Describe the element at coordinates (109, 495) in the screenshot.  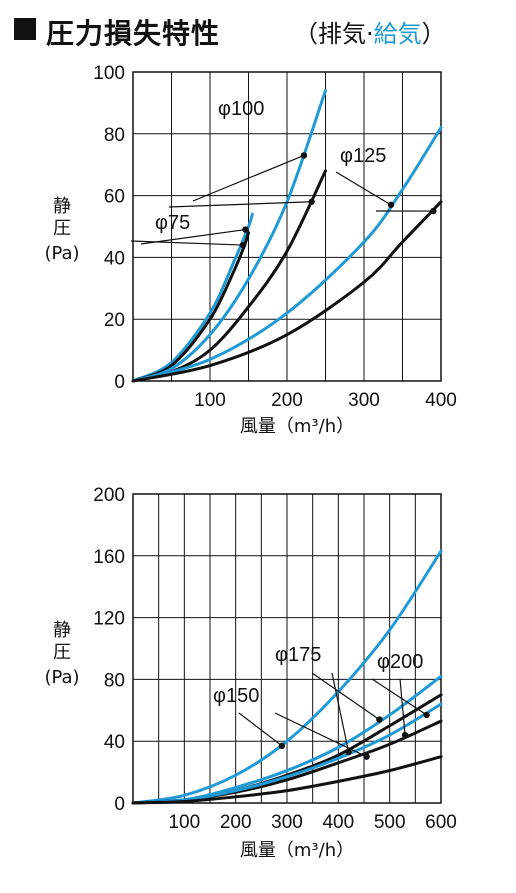
I see `y-tick-label: 200` at that location.